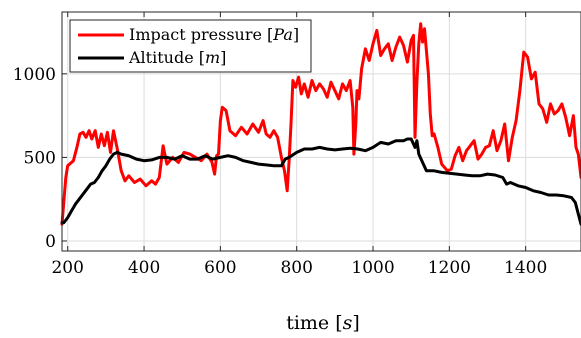 The width and height of the screenshot is (581, 338). What do you see at coordinates (34, 75) in the screenshot?
I see `y-tick-label: 1000` at bounding box center [34, 75].